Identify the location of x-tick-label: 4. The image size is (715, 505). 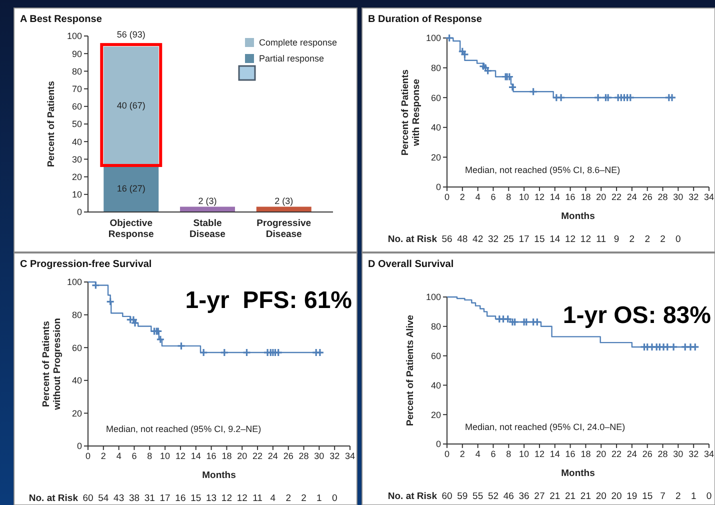
(477, 454).